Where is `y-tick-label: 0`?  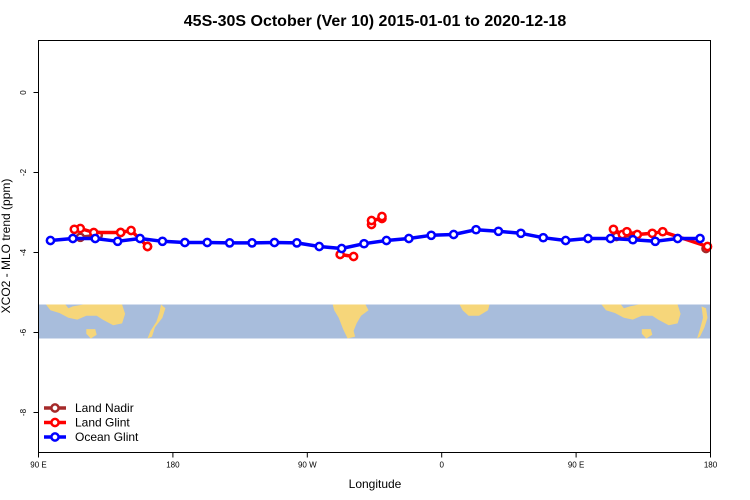
y-tick-label: 0 is located at coordinates (23, 92).